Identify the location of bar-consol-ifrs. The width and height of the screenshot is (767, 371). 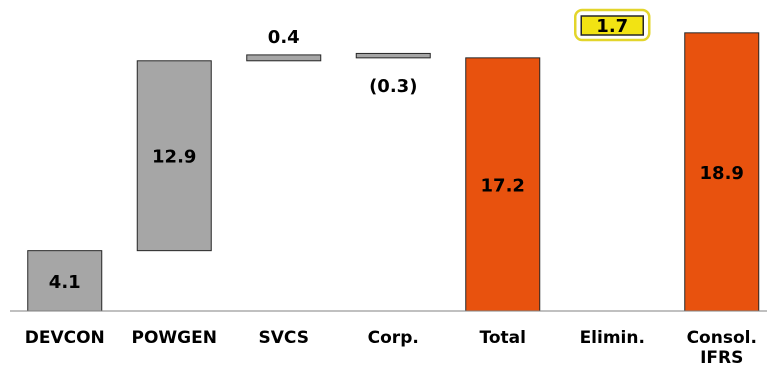
(722, 172).